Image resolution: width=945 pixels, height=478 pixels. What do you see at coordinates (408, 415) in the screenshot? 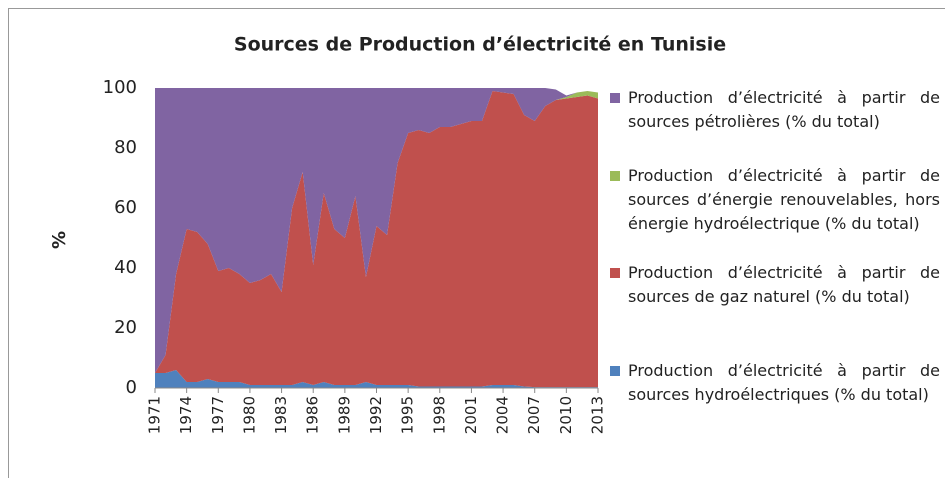
I see `x-tick-label: 1995` at bounding box center [408, 415].